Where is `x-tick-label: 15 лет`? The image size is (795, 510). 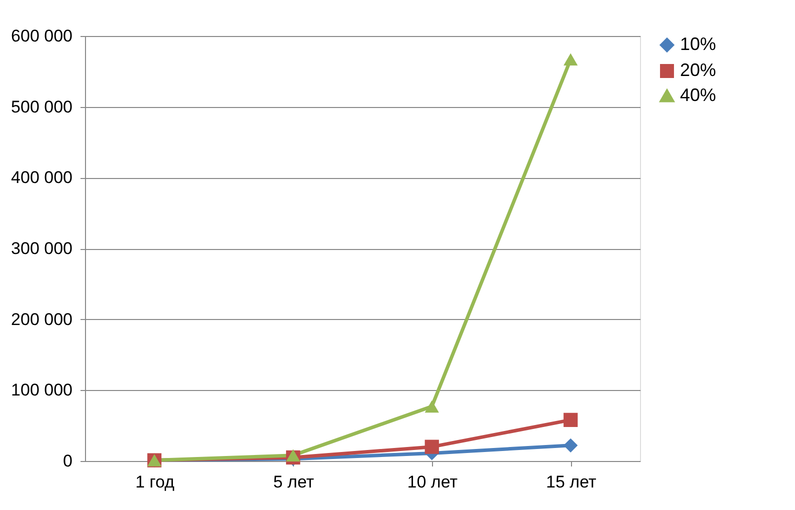
x-tick-label: 15 лет is located at coordinates (571, 482).